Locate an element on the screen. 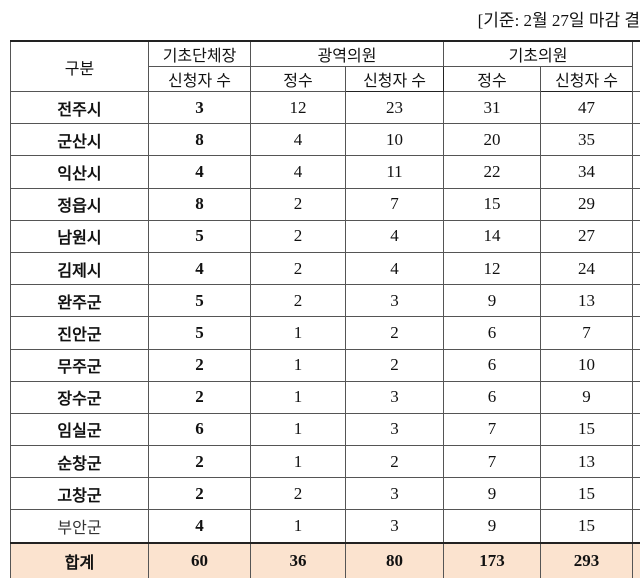  header-group: 구분 is located at coordinates (79, 66).